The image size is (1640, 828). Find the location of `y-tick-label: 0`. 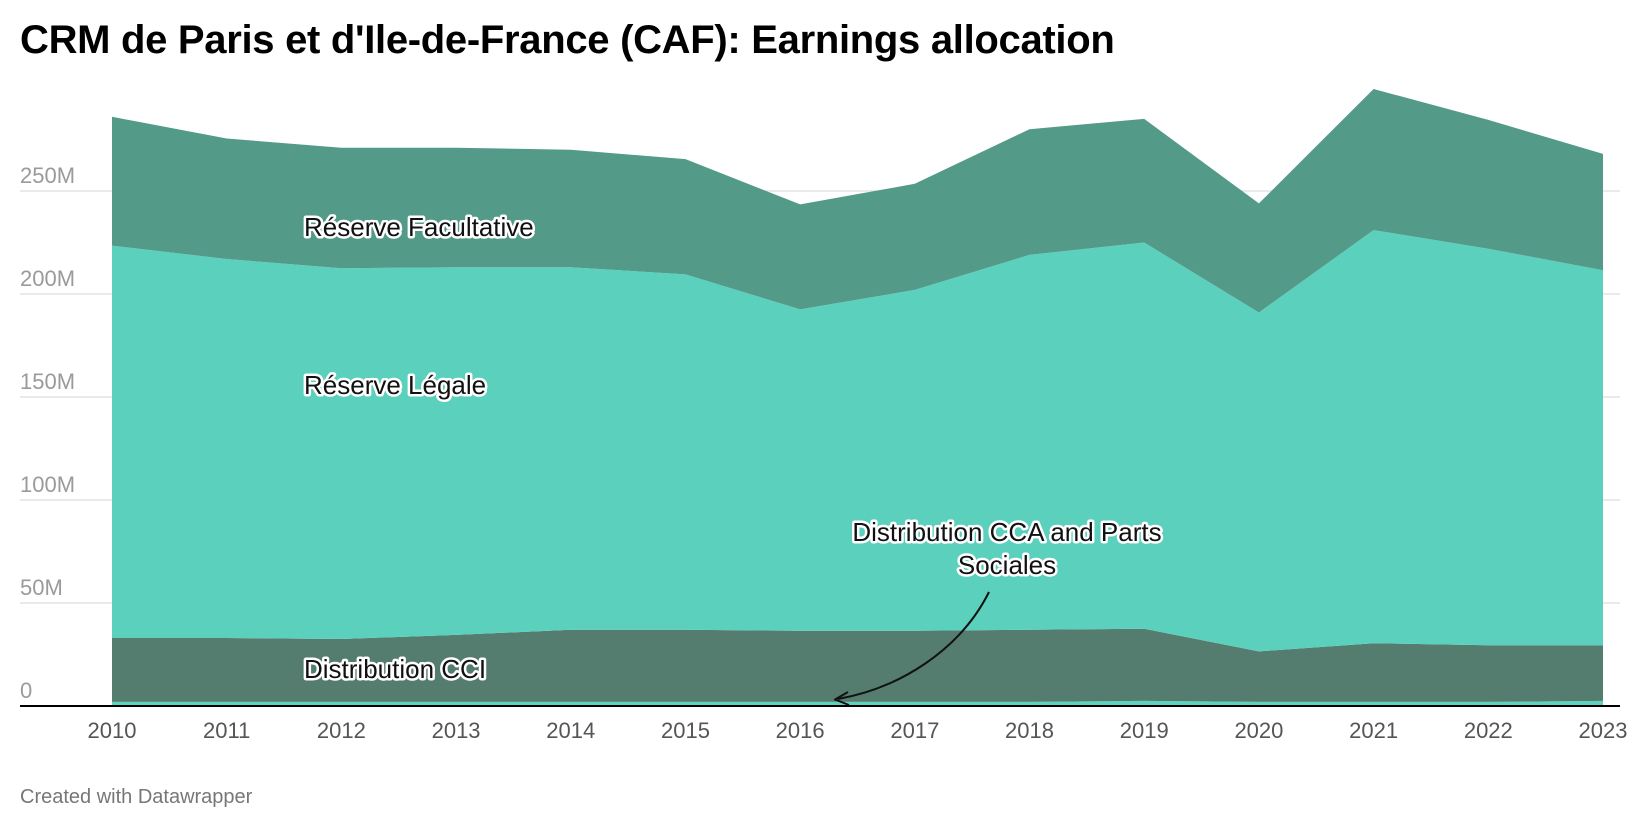

y-tick-label: 0 is located at coordinates (26, 690).